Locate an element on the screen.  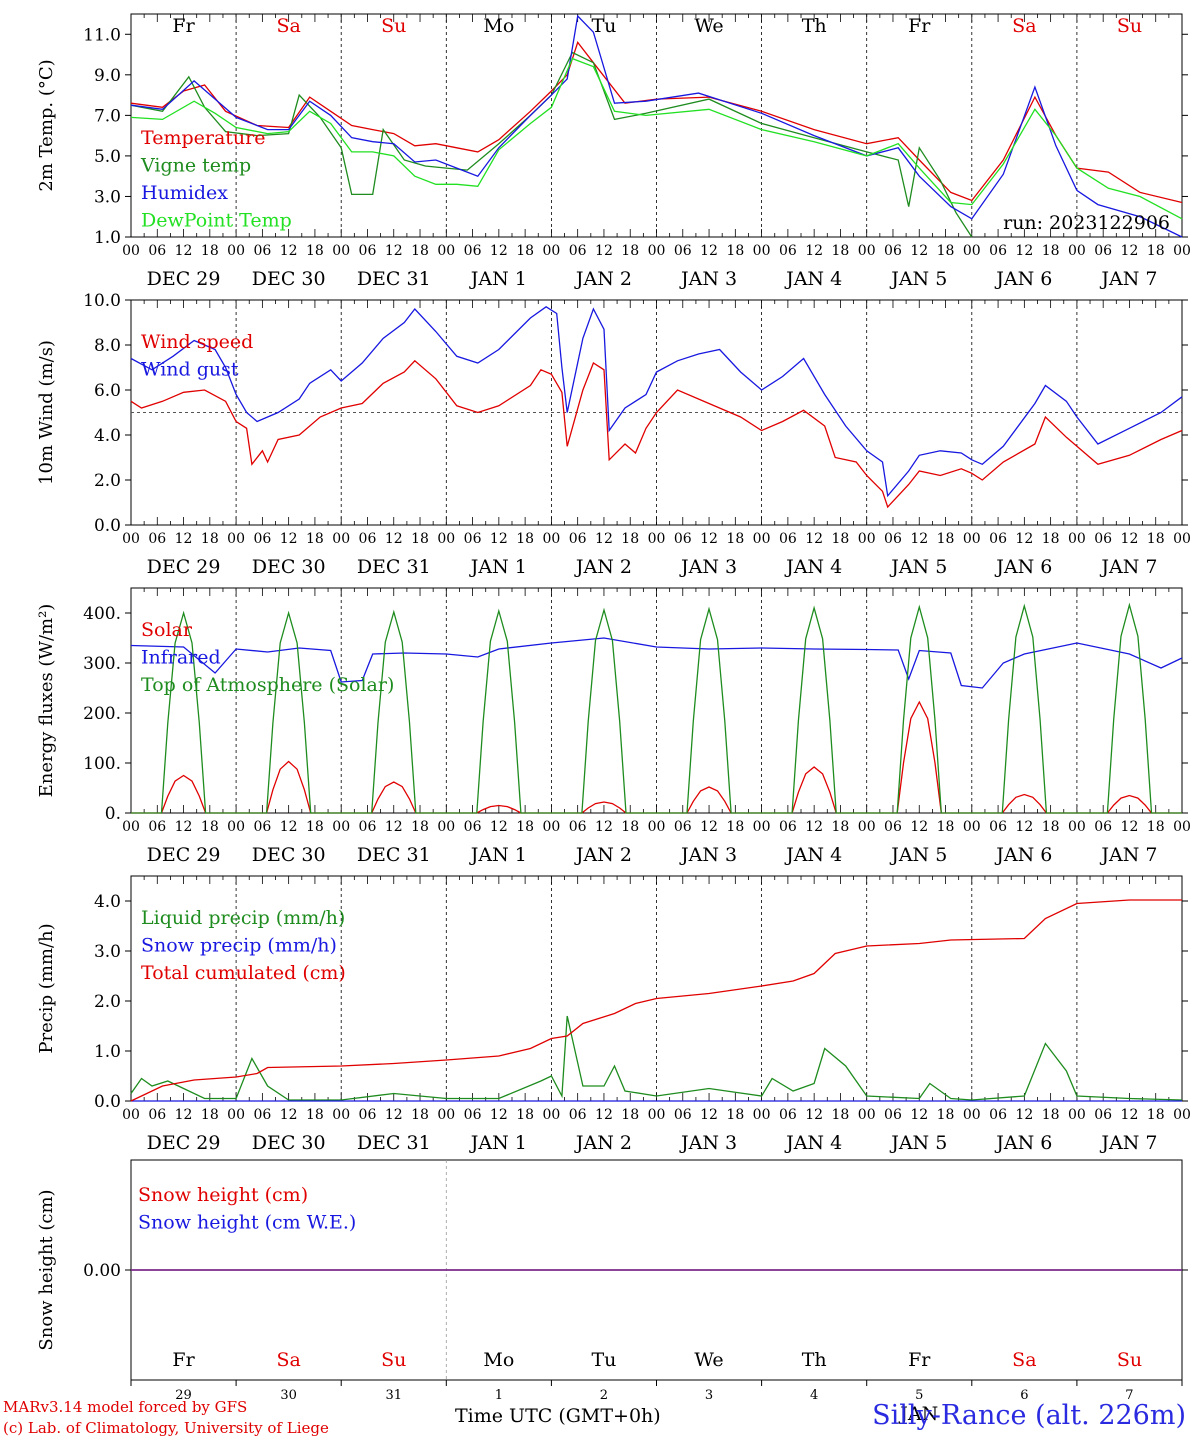
day-number-label: 5 is located at coordinates (919, 1395).